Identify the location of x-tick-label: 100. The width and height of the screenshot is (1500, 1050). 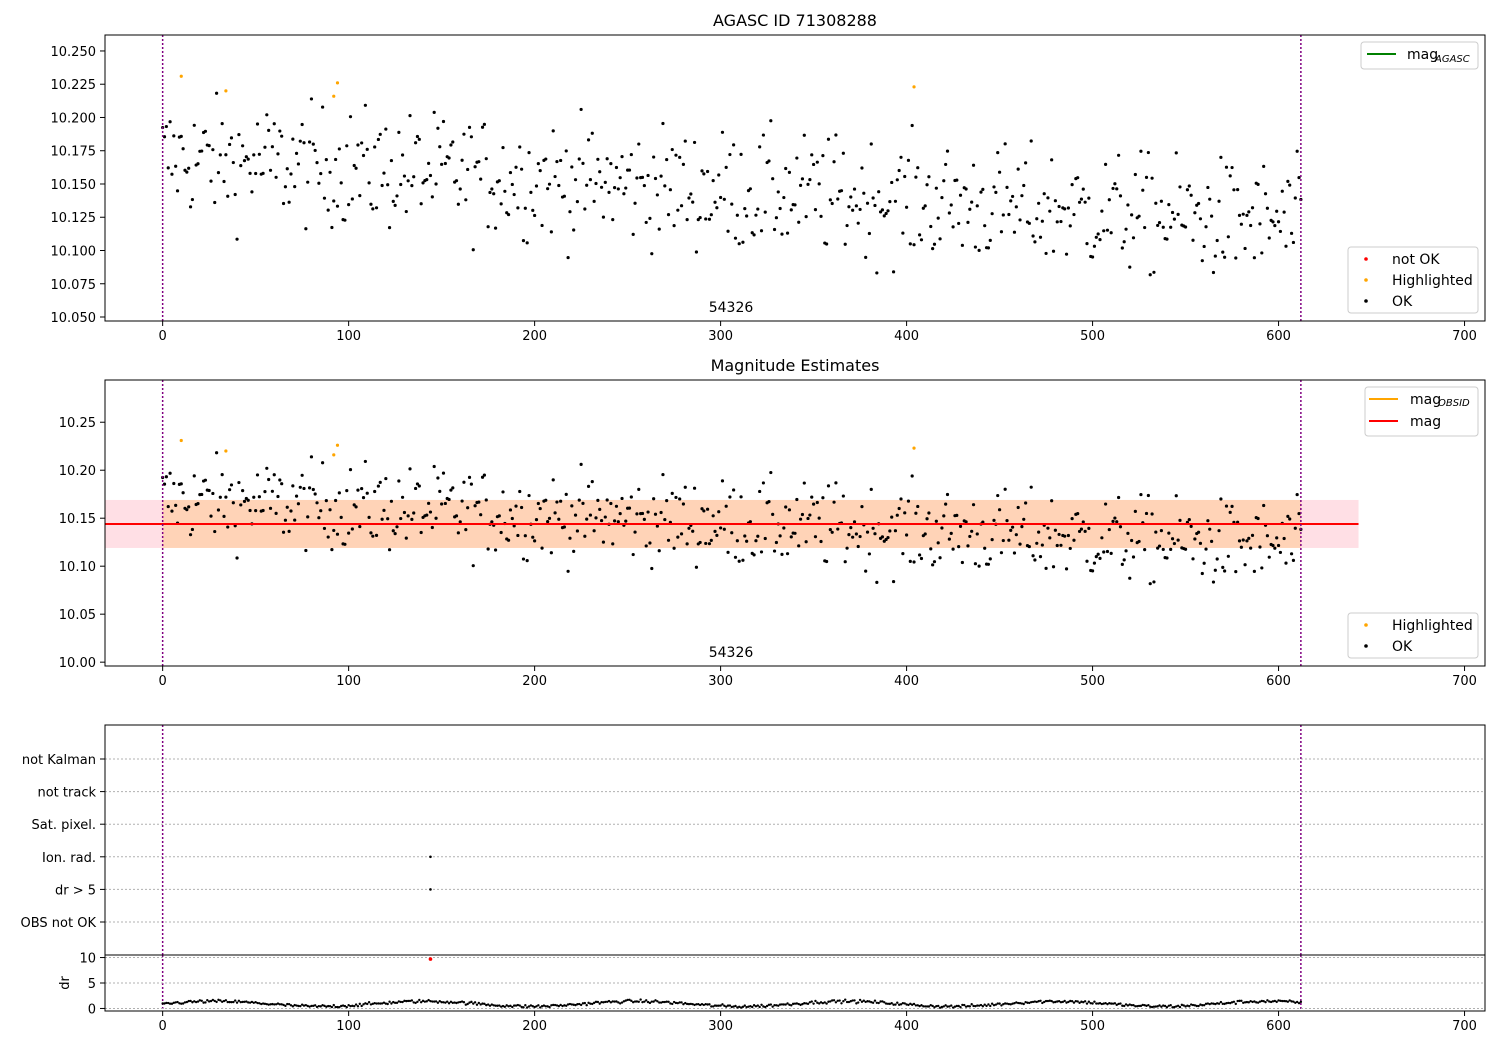
(348, 1026).